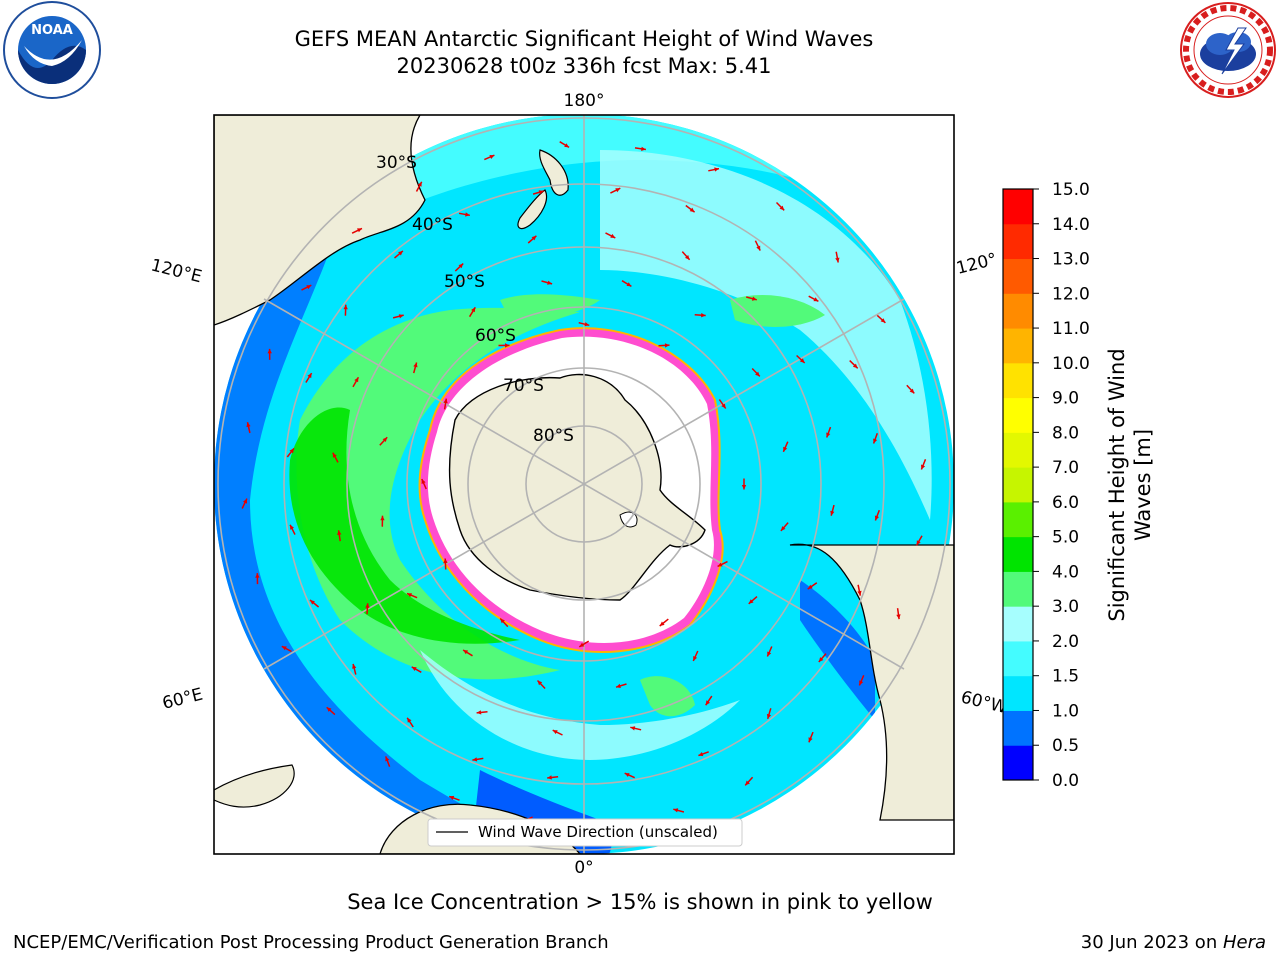 The height and width of the screenshot is (960, 1280). What do you see at coordinates (1071, 329) in the screenshot?
I see `colorbar-tick-label: 11.0` at bounding box center [1071, 329].